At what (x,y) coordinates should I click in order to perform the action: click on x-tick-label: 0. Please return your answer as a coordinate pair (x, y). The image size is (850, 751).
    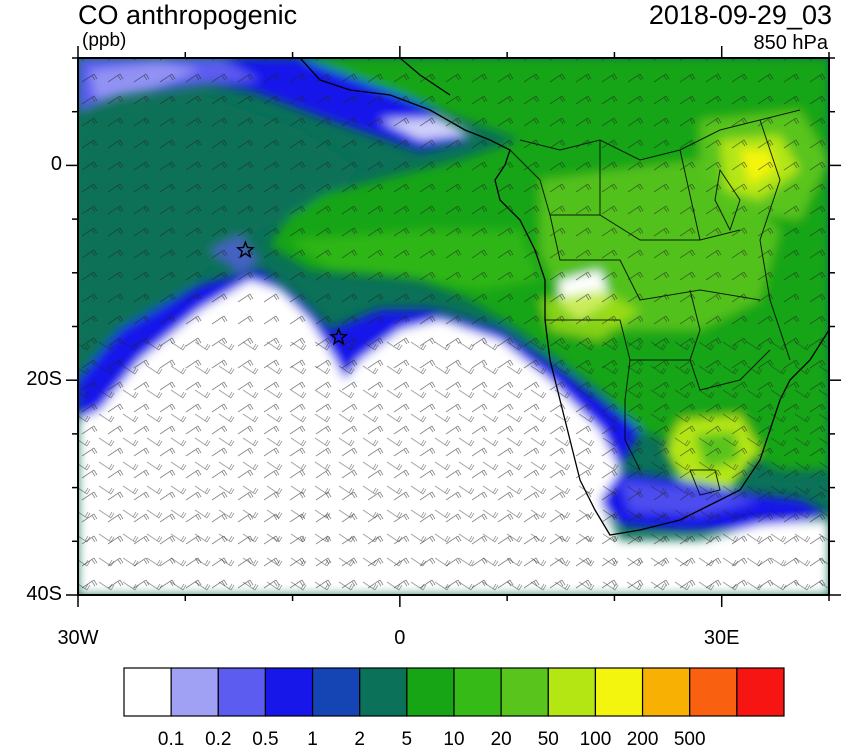
    Looking at the image, I should click on (400, 638).